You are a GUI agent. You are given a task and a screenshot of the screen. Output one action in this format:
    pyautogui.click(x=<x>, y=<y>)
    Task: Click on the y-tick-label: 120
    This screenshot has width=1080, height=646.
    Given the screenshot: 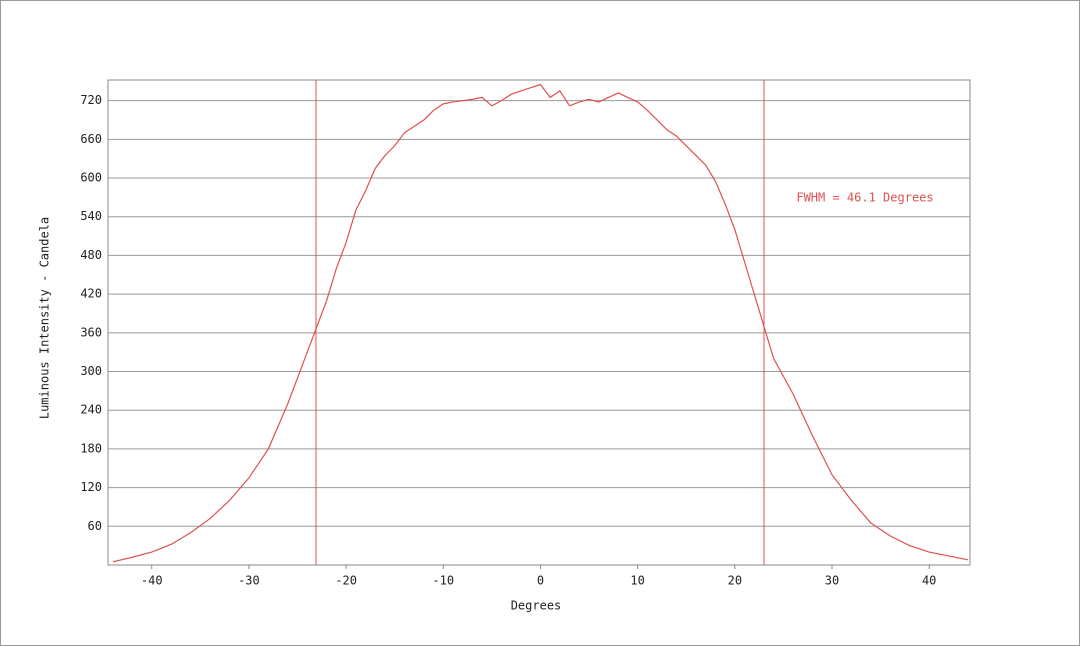 What is the action you would take?
    pyautogui.click(x=91, y=487)
    